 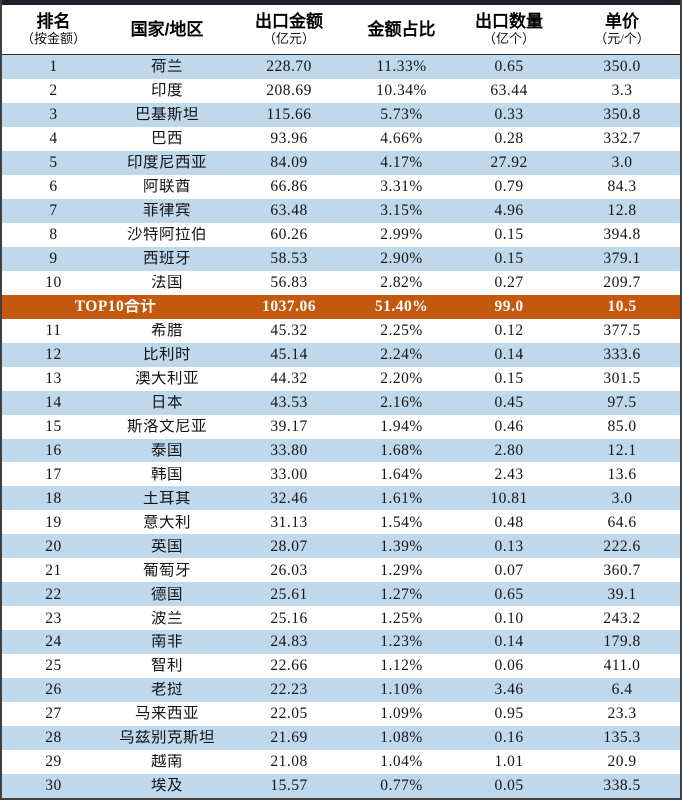 I want to click on cell-rank: 27, so click(x=53, y=714).